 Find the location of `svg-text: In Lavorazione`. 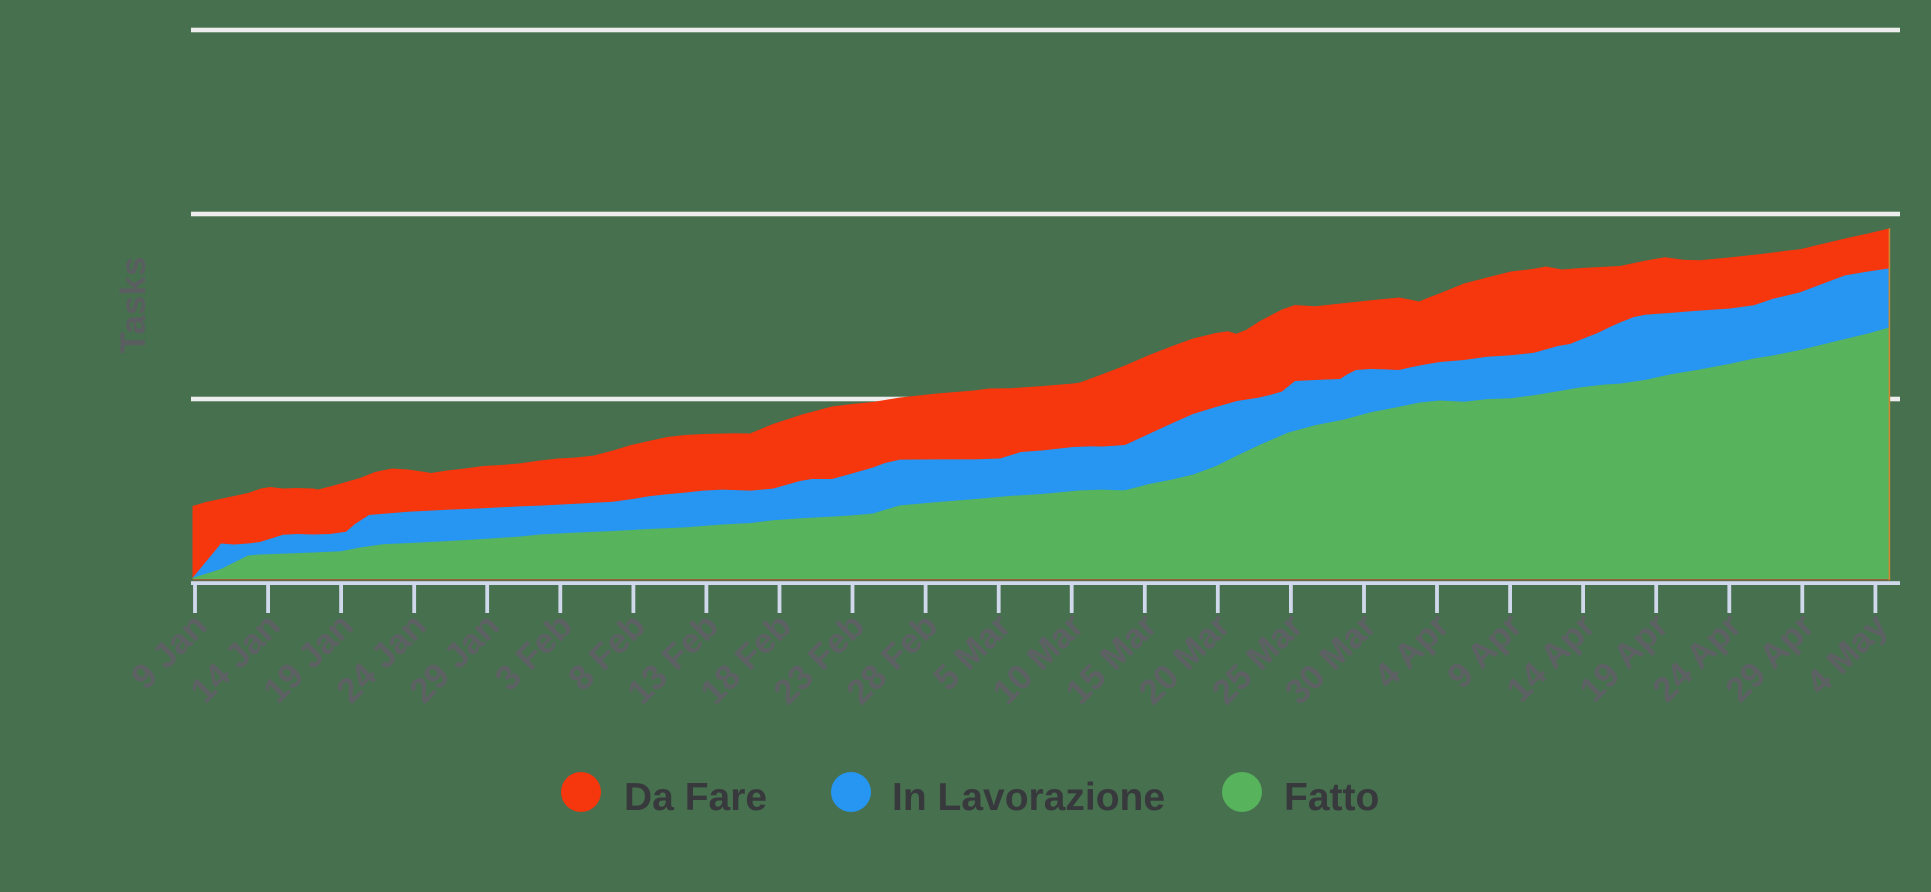

svg-text: In Lavorazione is located at coordinates (1028, 797).